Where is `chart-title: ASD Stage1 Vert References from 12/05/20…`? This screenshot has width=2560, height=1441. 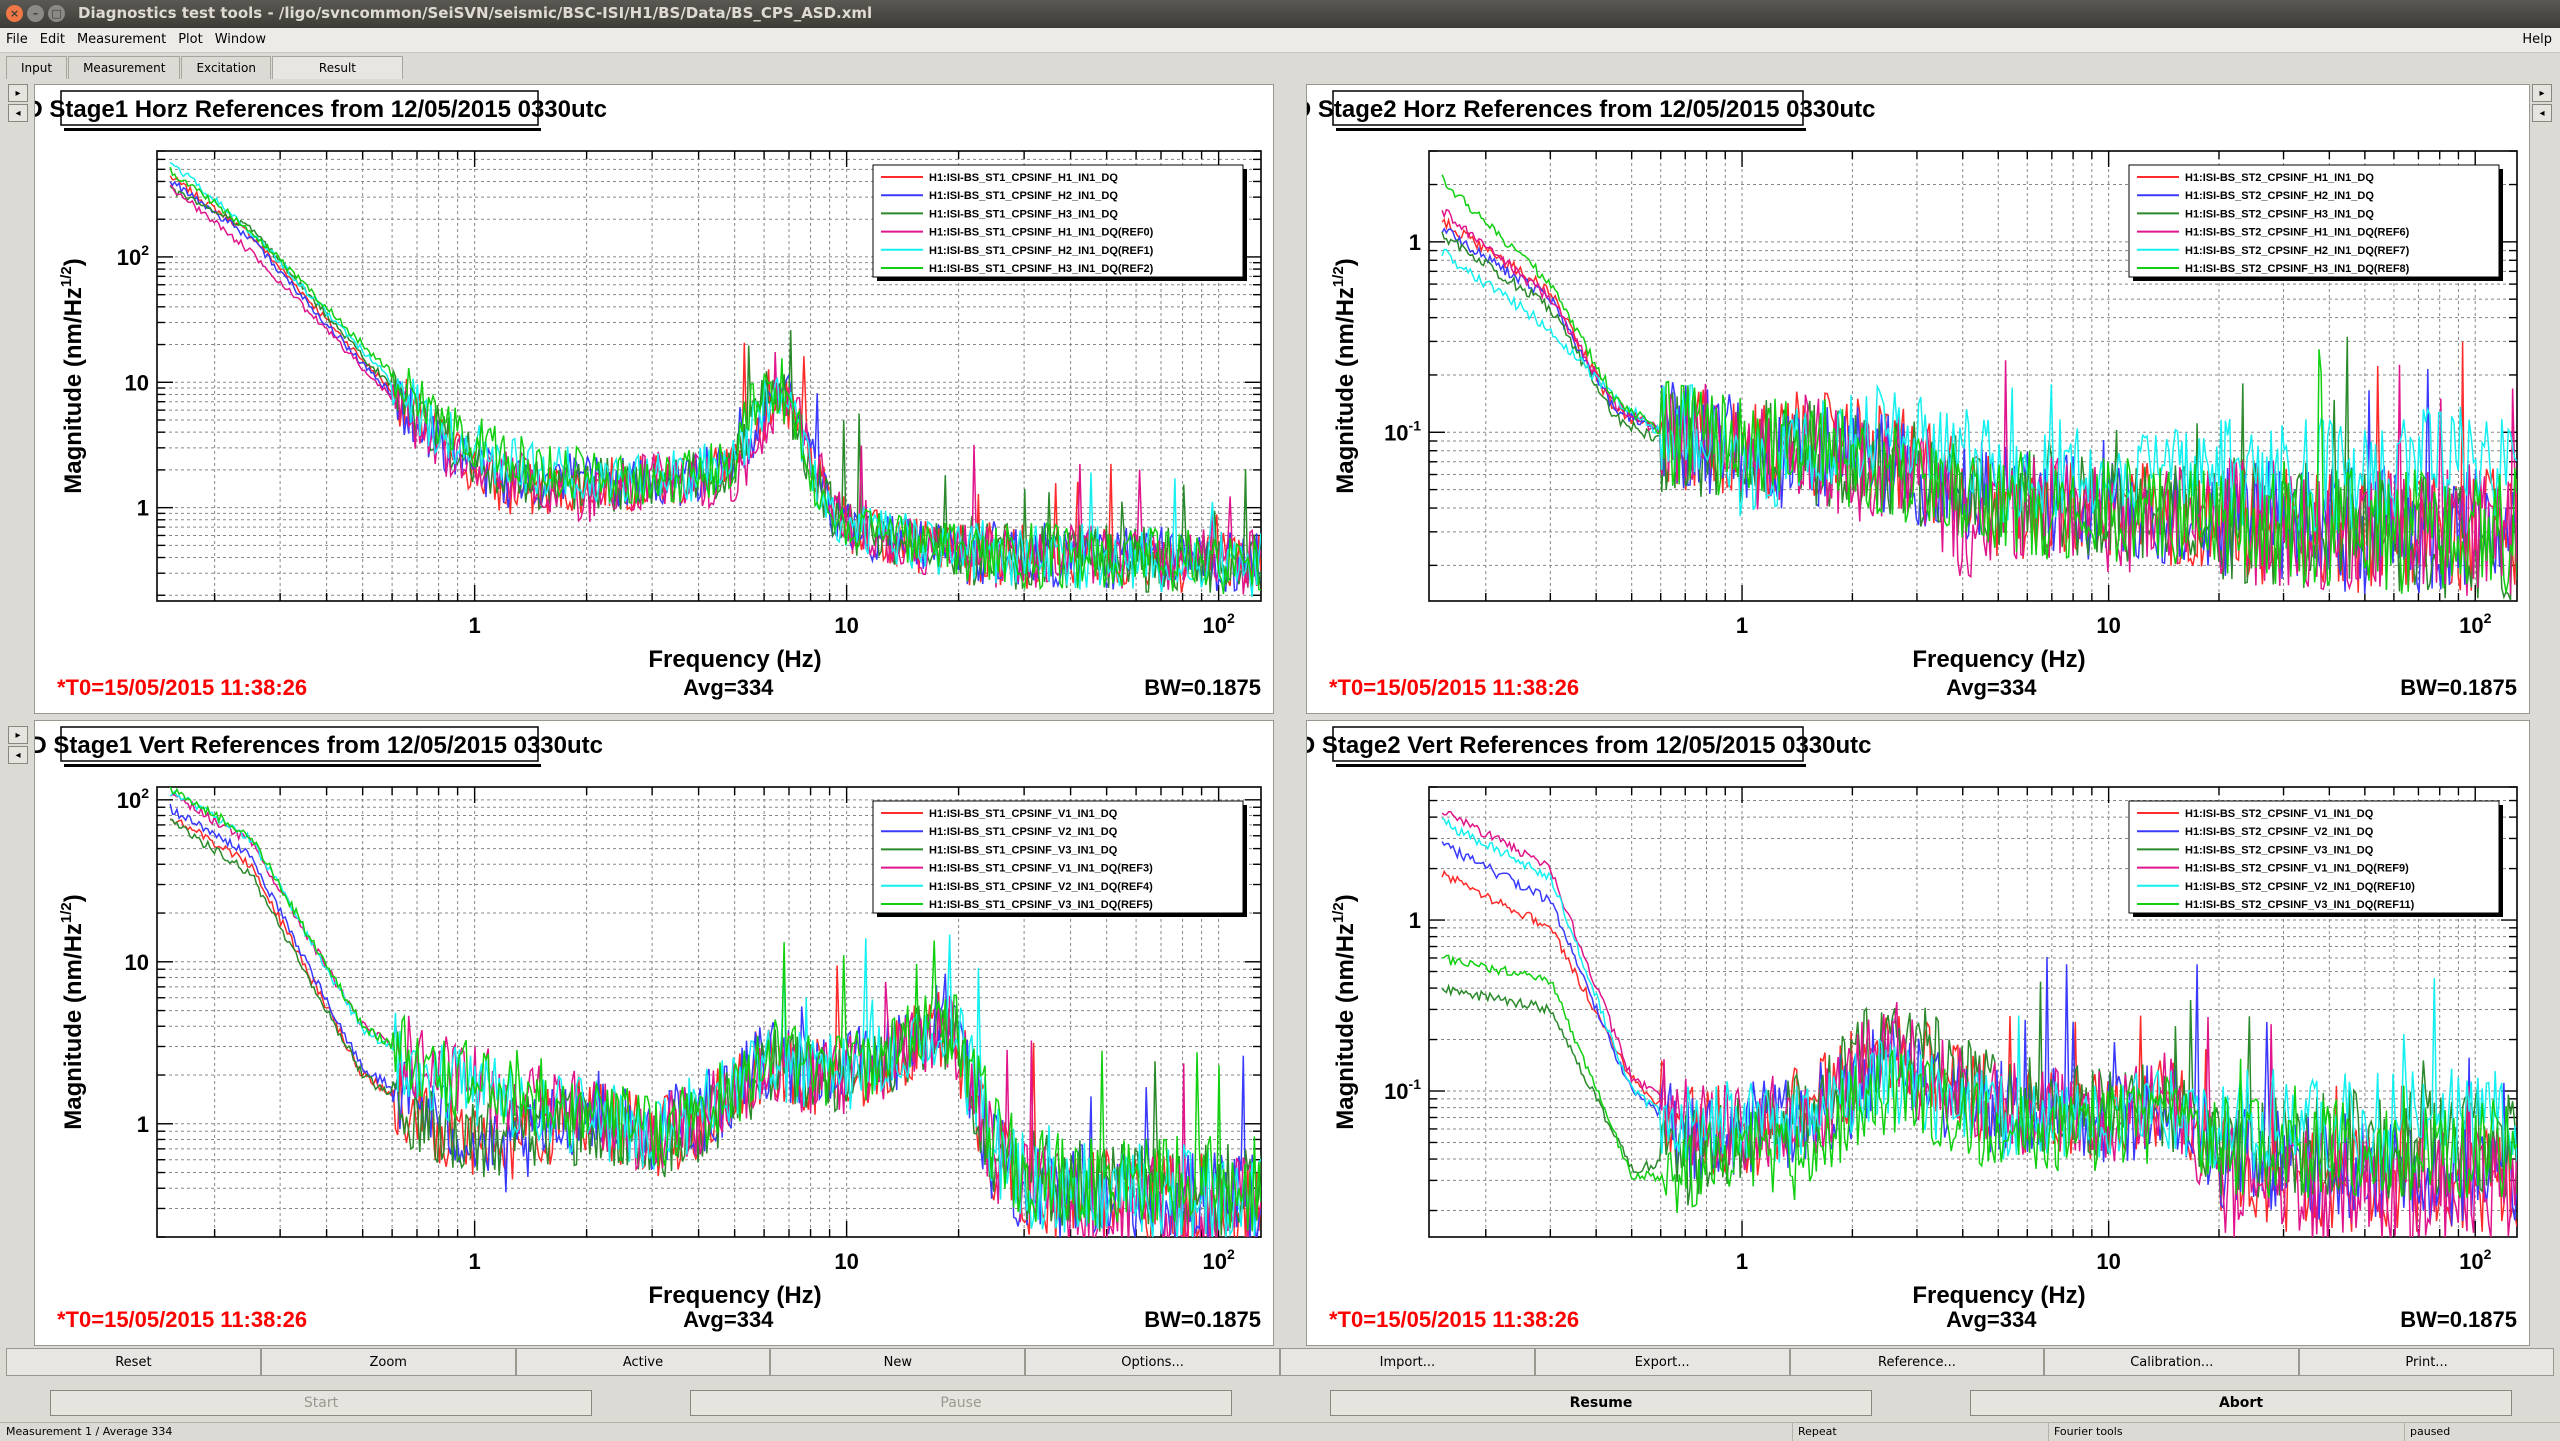
chart-title: ASD Stage1 Vert References from 12/05/20… is located at coordinates (319, 745).